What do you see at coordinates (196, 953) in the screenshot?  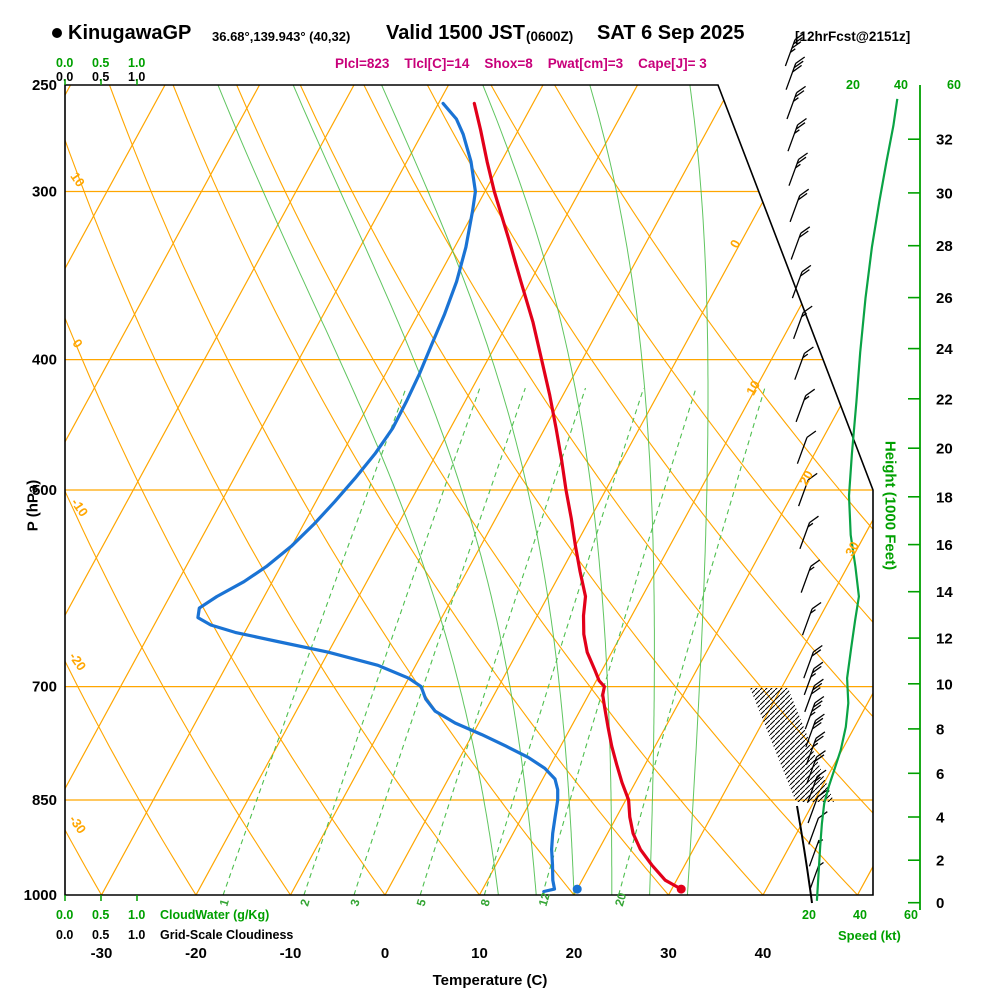 I see `svg-text: -20` at bounding box center [196, 953].